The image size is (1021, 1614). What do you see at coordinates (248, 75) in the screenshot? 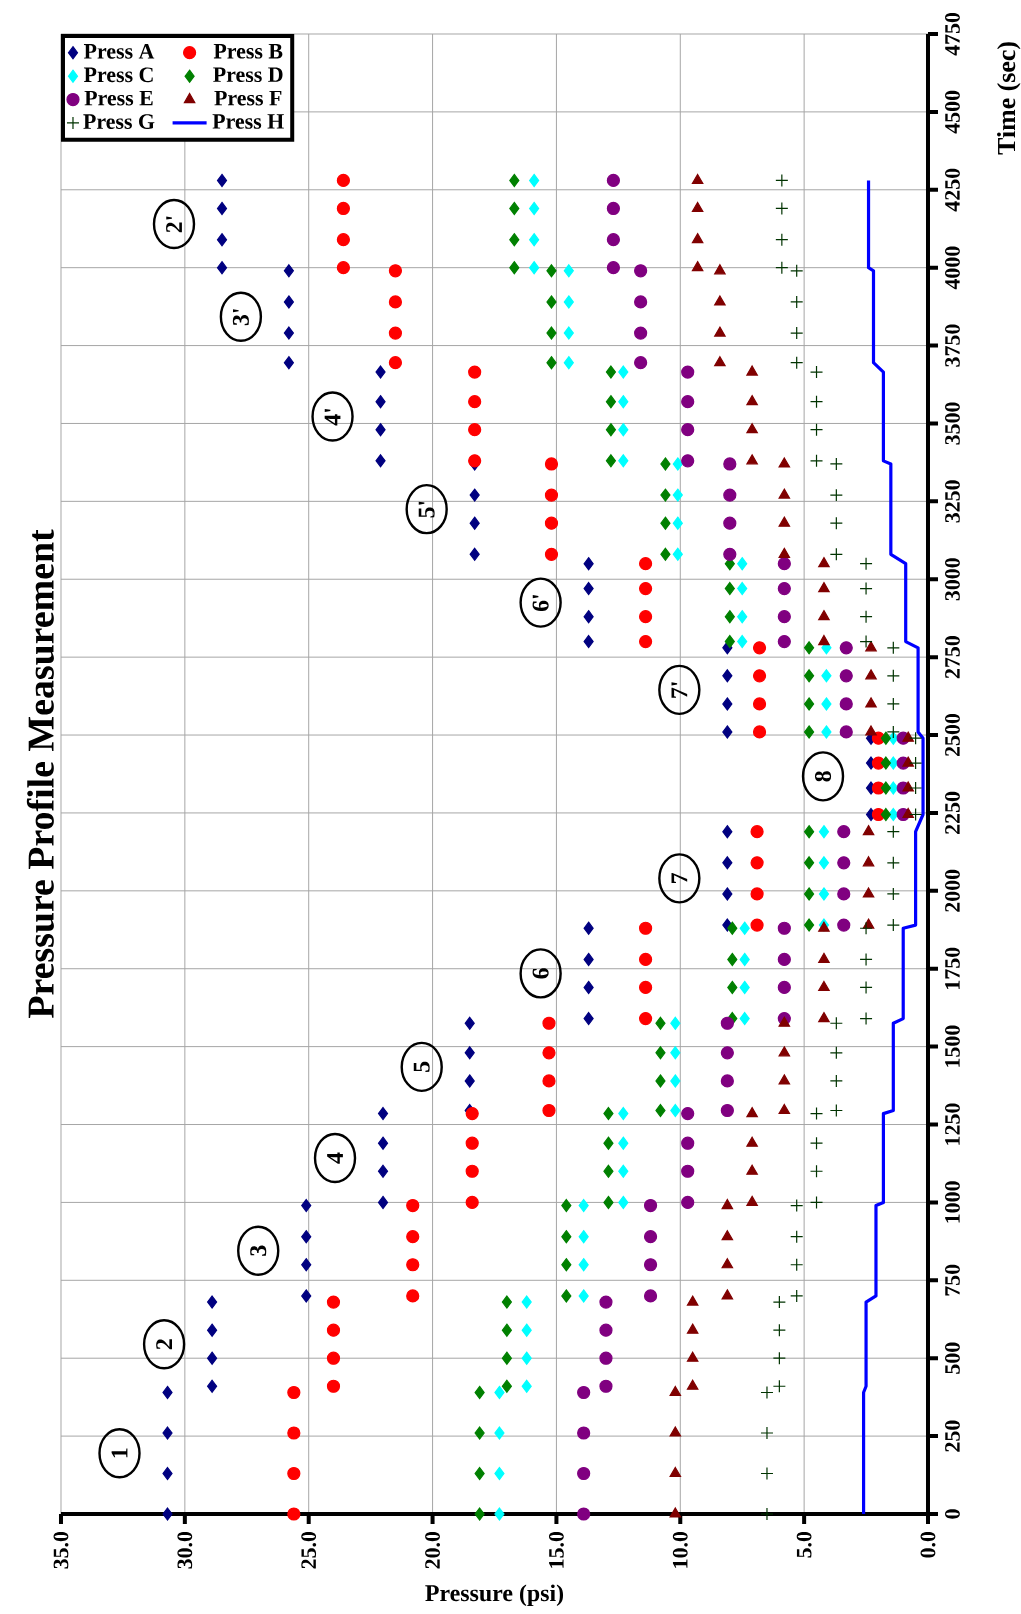
I see `legend-label: Press D` at bounding box center [248, 75].